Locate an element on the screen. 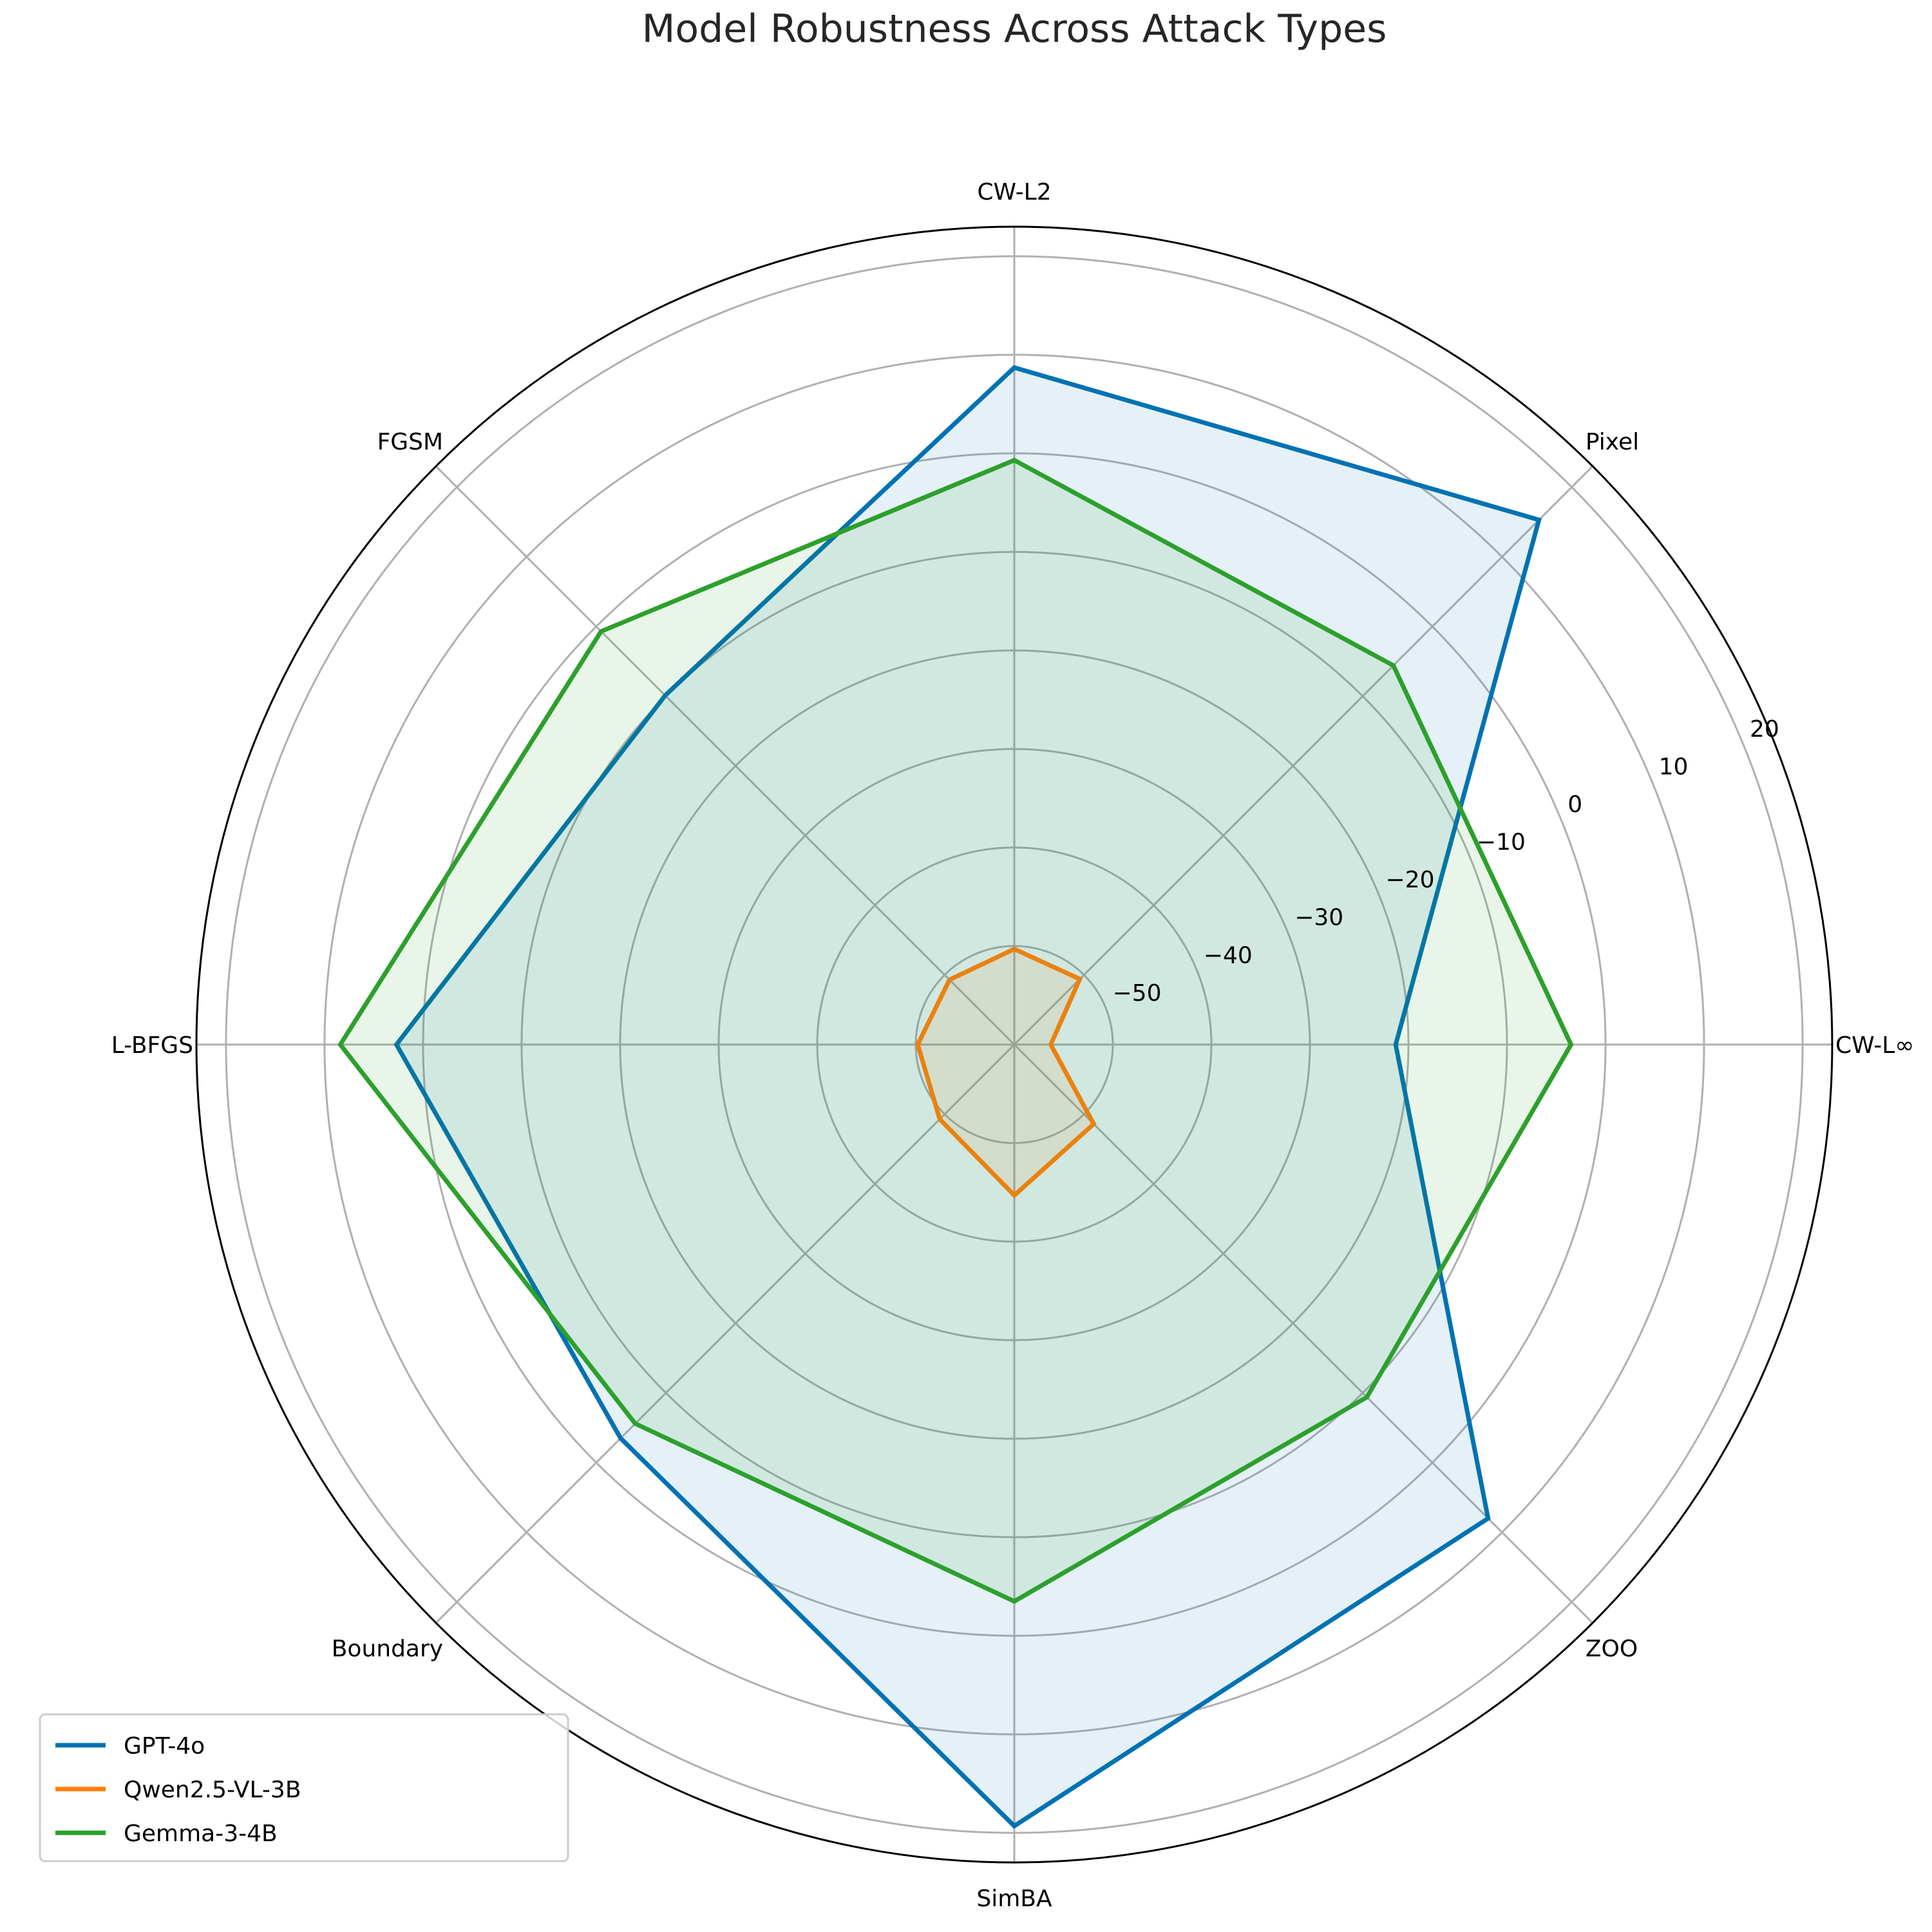 This screenshot has width=1932, height=1932. radial-tick-label: 20 is located at coordinates (1764, 729).